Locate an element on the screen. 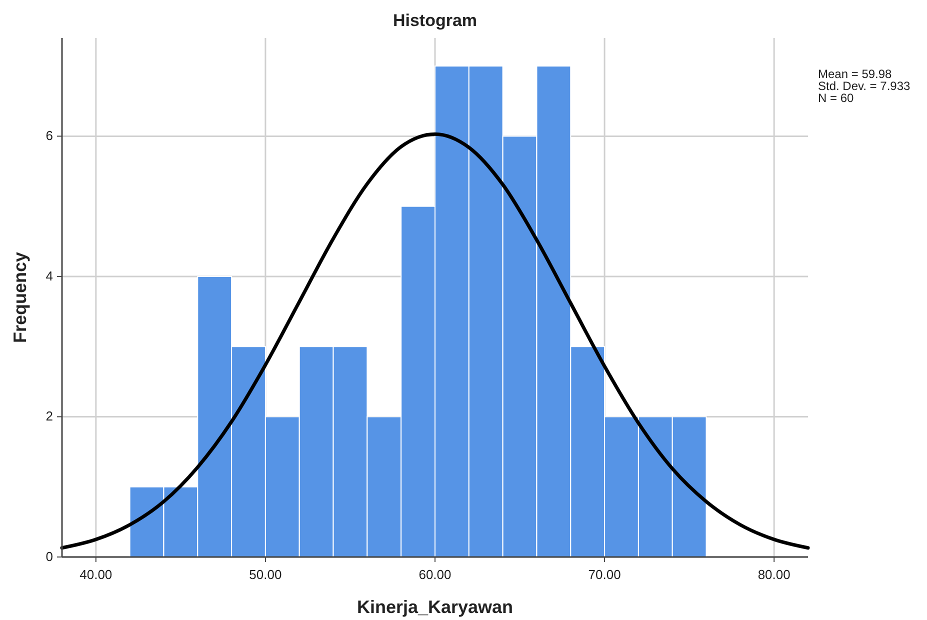  x-tick-label: 80.00 is located at coordinates (774, 574).